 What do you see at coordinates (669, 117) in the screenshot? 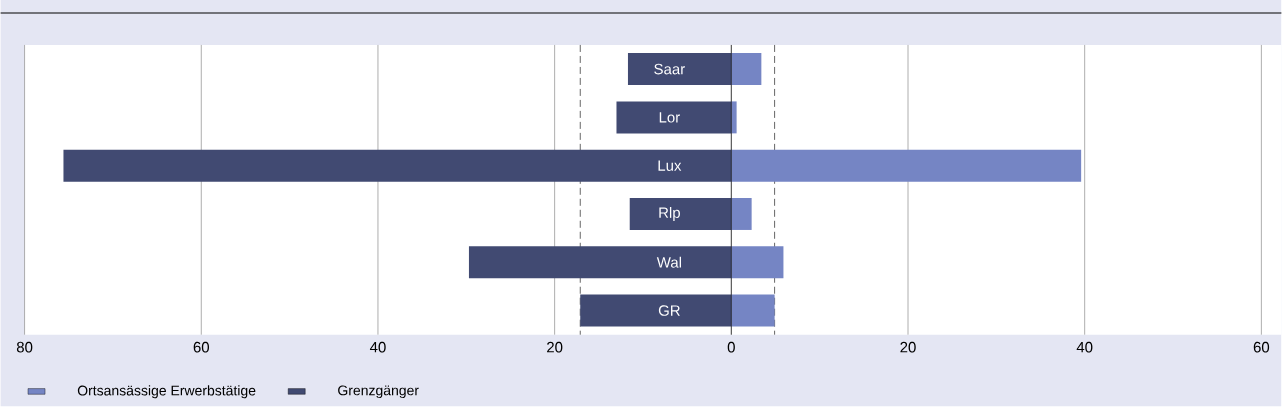
I see `y-tick-label: Lor` at bounding box center [669, 117].